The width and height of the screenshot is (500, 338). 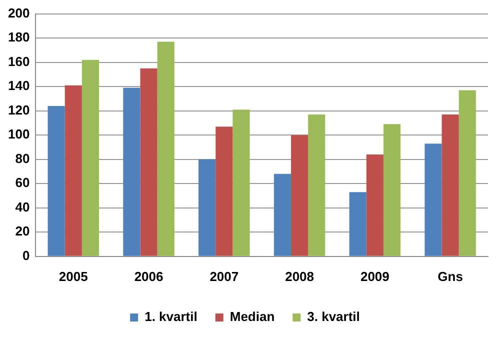 I want to click on x-tick-label: 2006, so click(x=149, y=276).